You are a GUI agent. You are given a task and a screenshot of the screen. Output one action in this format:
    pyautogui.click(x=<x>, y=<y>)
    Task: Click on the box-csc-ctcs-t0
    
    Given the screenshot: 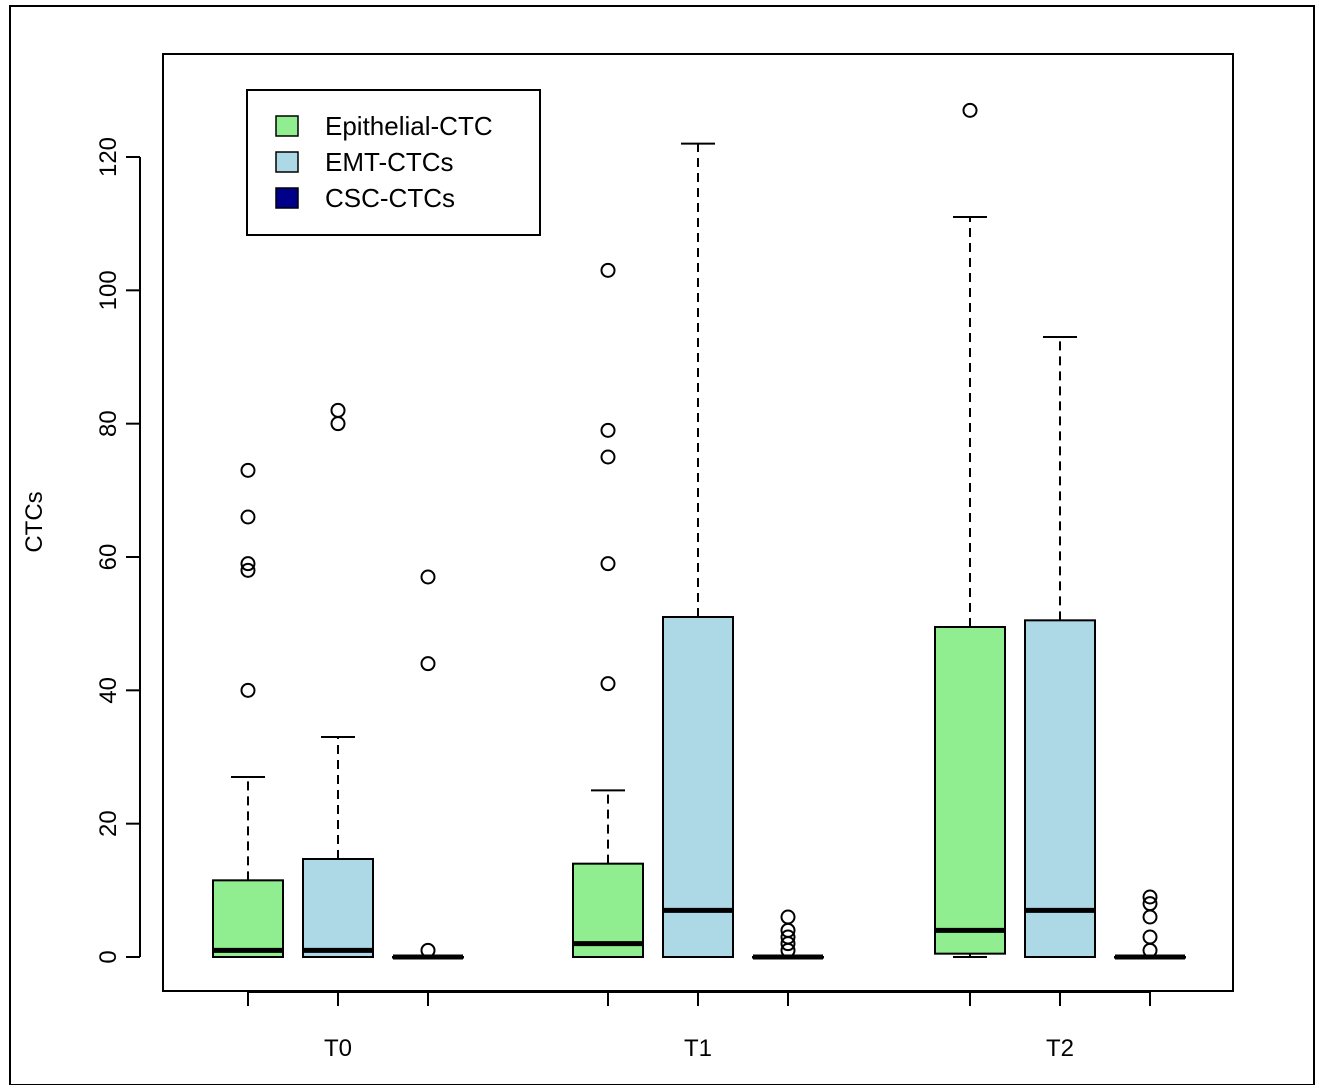 What is the action you would take?
    pyautogui.click(x=428, y=764)
    